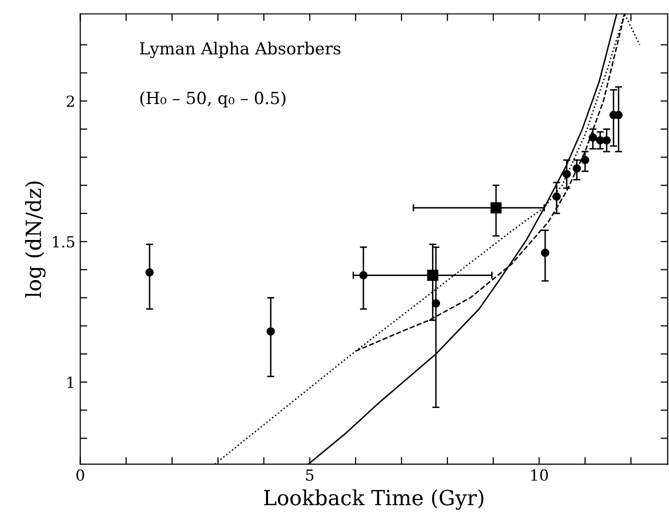 The image size is (669, 514). I want to click on x-axis-title: Lookback Time (Gyr), so click(374, 499).